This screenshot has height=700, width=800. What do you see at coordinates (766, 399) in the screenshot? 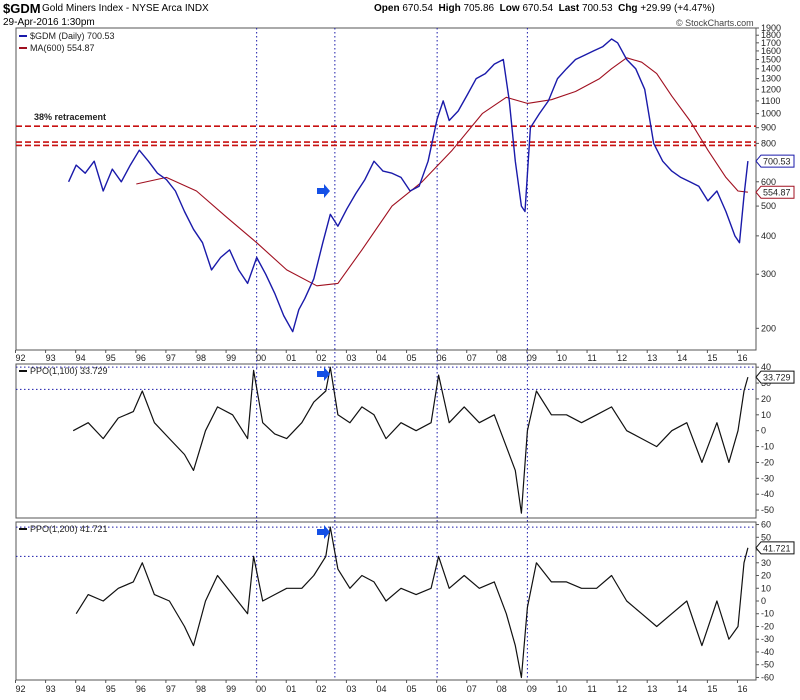
I see `osc1-ytick-label: 20` at bounding box center [766, 399].